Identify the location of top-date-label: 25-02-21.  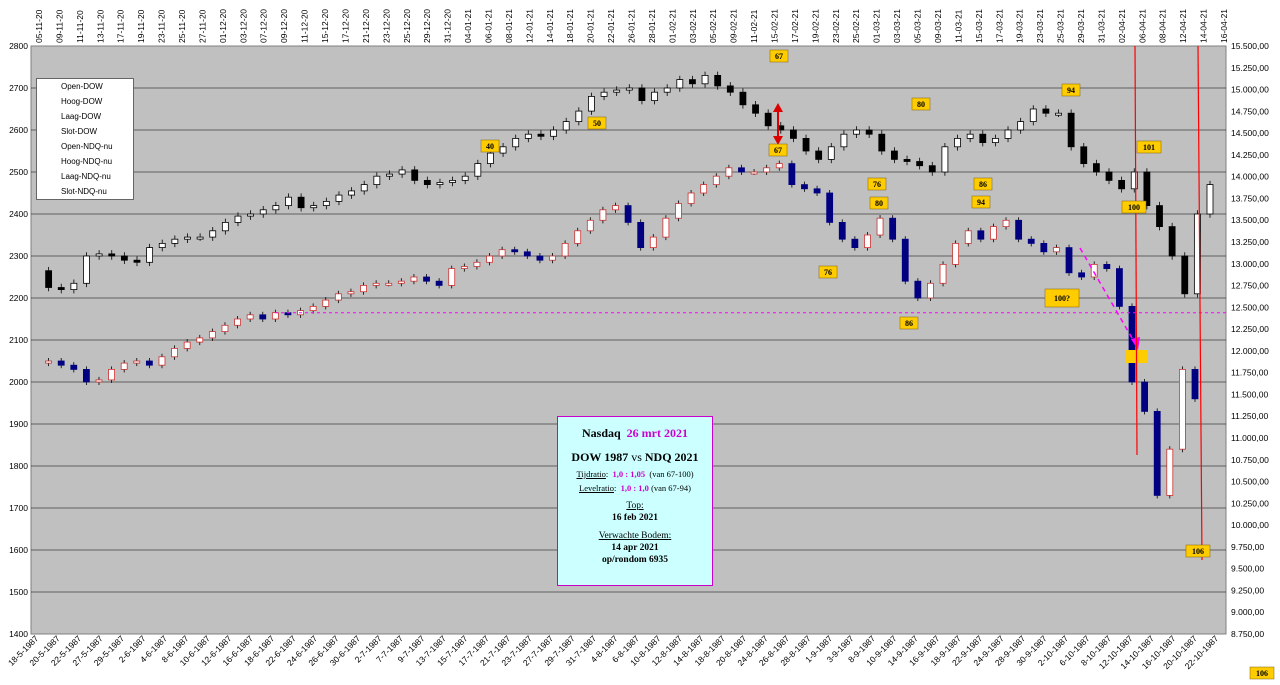
(856, 26).